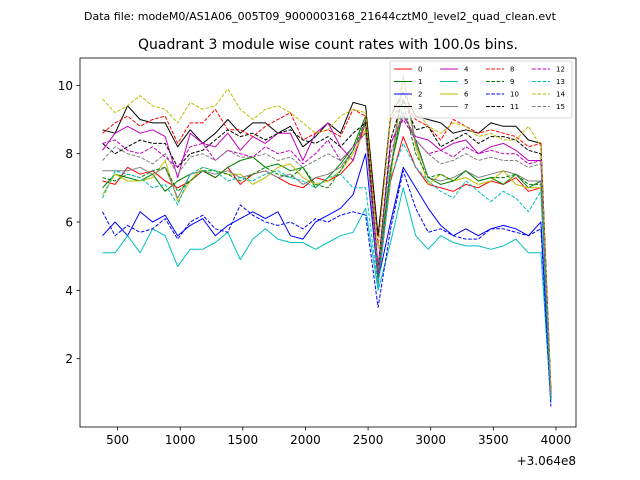 The image size is (640, 480). Describe the element at coordinates (466, 82) in the screenshot. I see `legend-label-5: 5` at that location.